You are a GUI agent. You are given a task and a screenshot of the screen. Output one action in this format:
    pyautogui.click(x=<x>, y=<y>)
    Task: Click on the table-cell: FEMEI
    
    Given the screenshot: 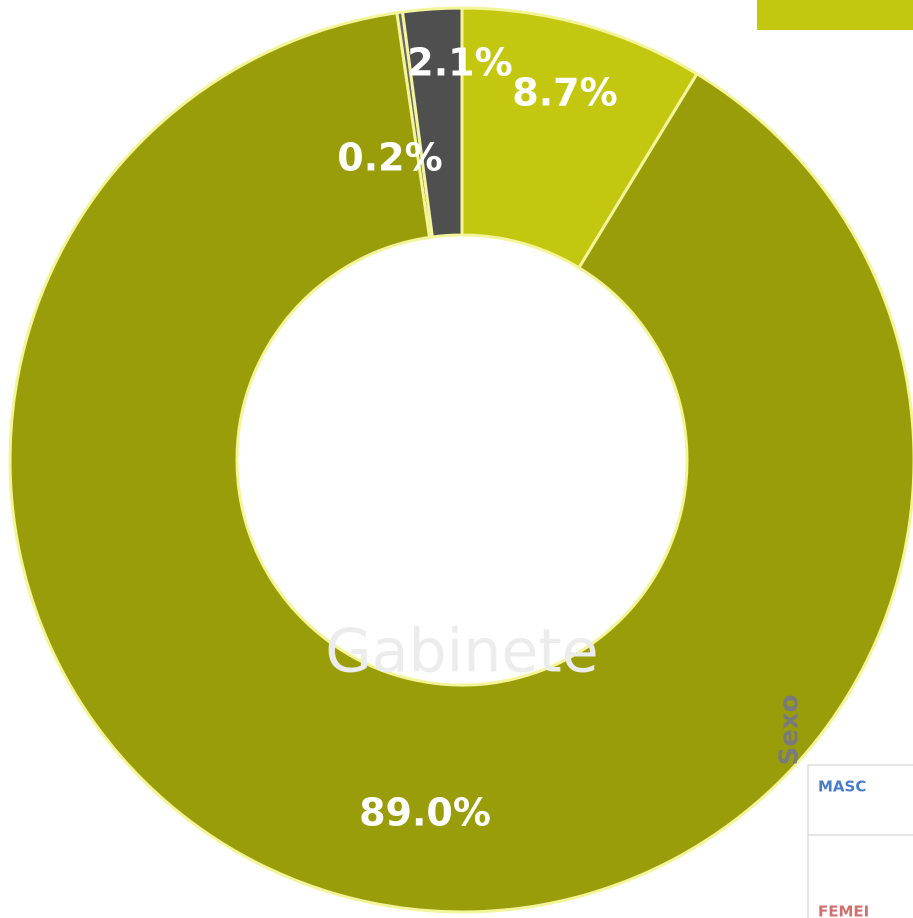 What is the action you would take?
    pyautogui.click(x=843, y=910)
    